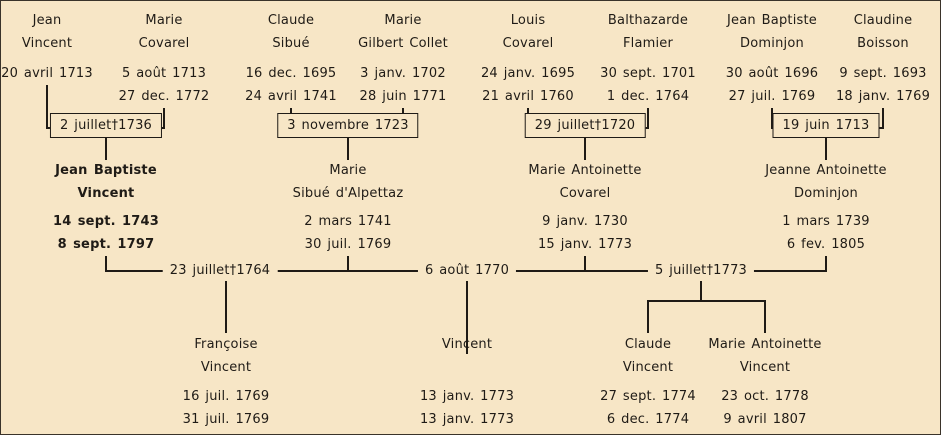 The height and width of the screenshot is (435, 941). I want to click on sibling-line, so click(706, 301).